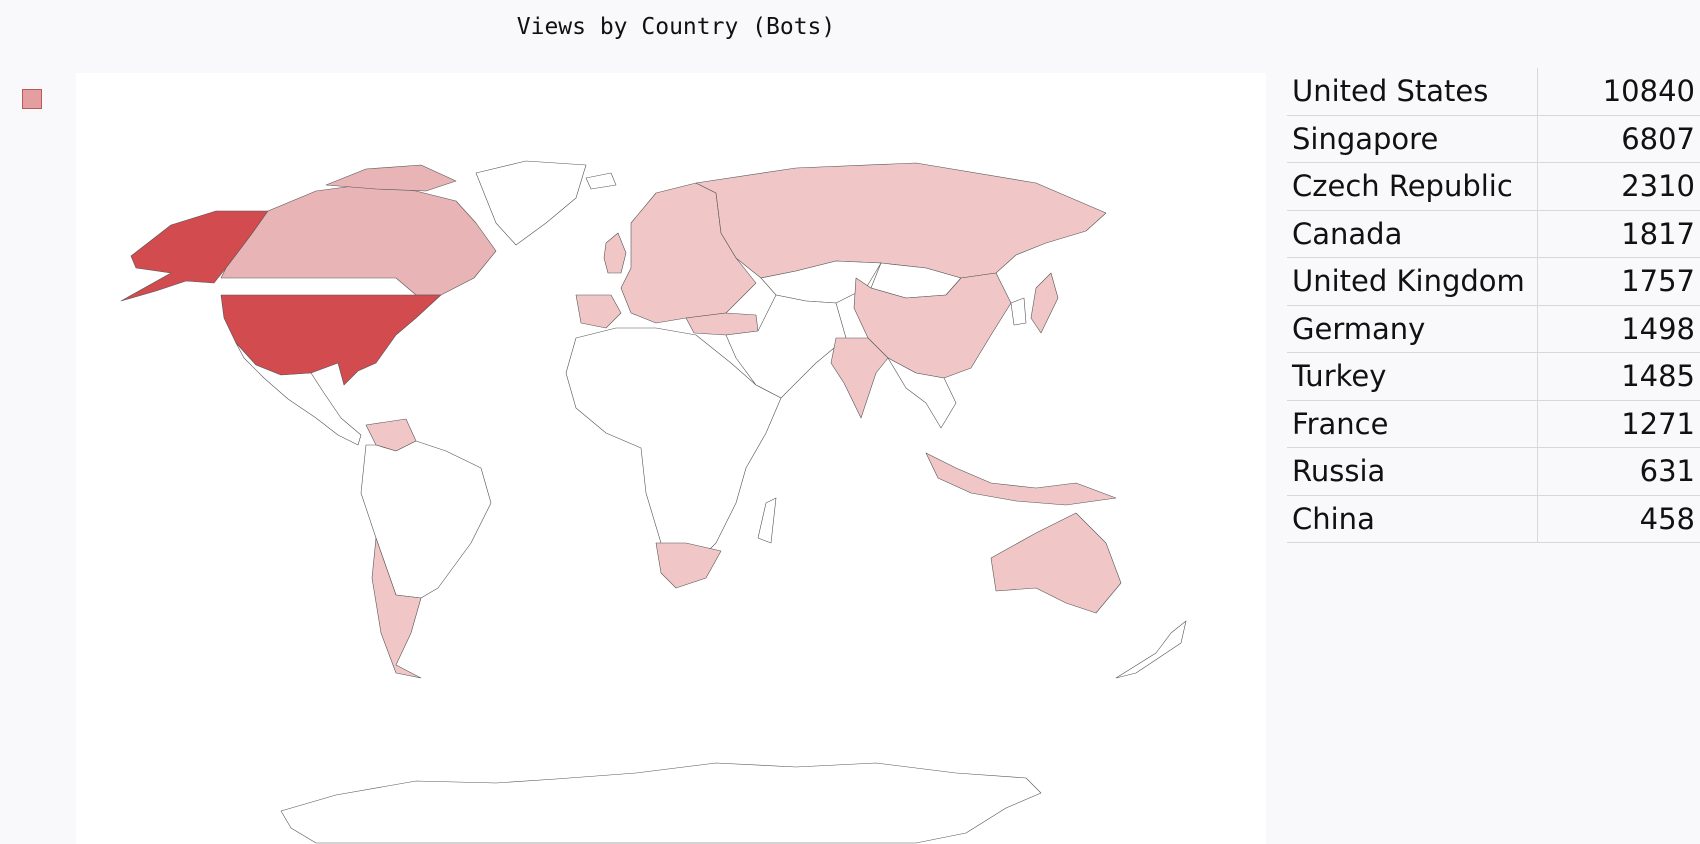  Describe the element at coordinates (1618, 186) in the screenshot. I see `view-count: 2310` at that location.